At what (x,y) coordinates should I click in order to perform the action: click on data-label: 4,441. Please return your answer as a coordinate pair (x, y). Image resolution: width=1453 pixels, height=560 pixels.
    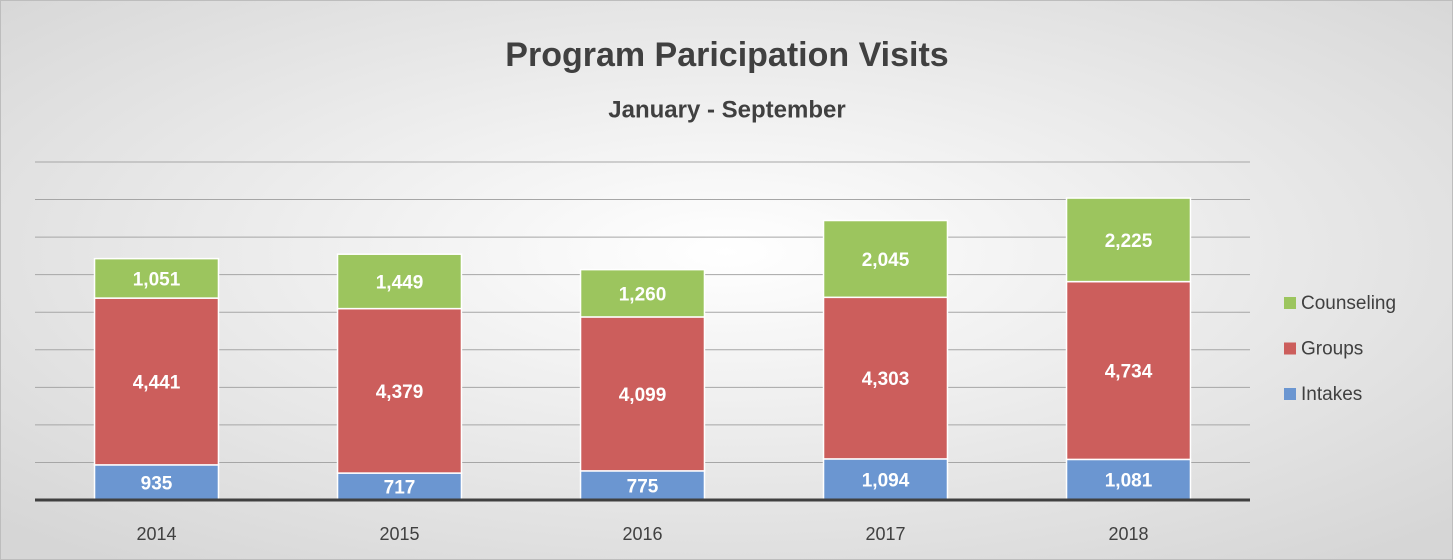
    Looking at the image, I should click on (157, 383).